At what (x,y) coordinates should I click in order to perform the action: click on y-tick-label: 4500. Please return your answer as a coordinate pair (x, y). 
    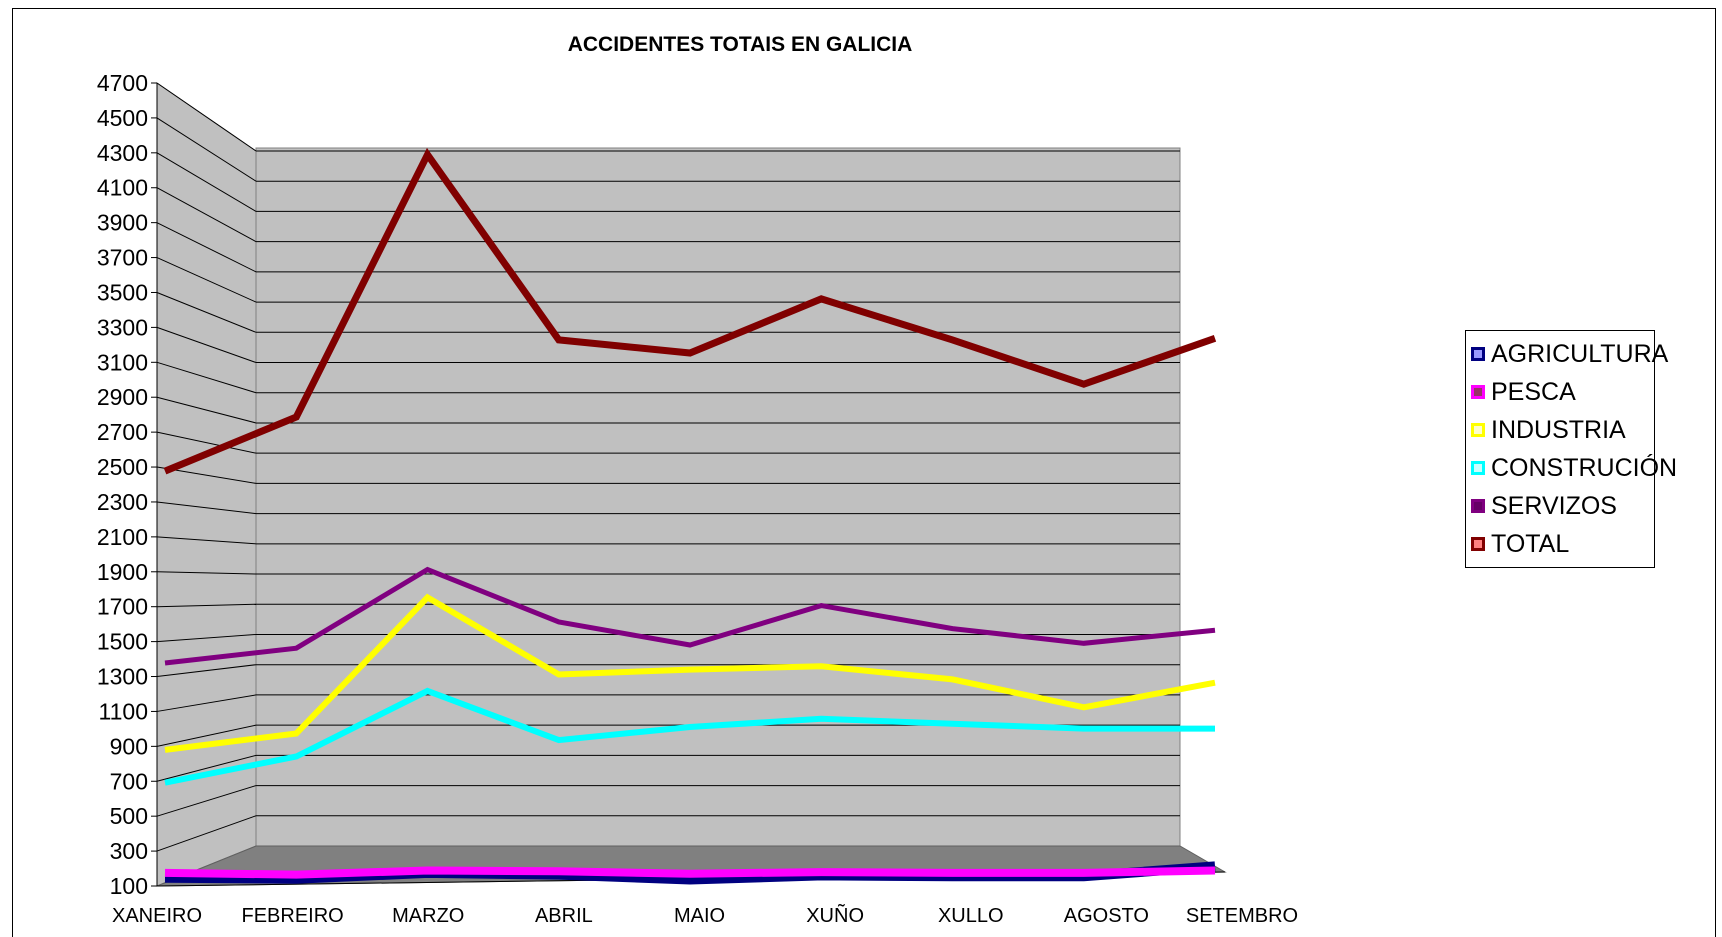
    Looking at the image, I should click on (122, 118).